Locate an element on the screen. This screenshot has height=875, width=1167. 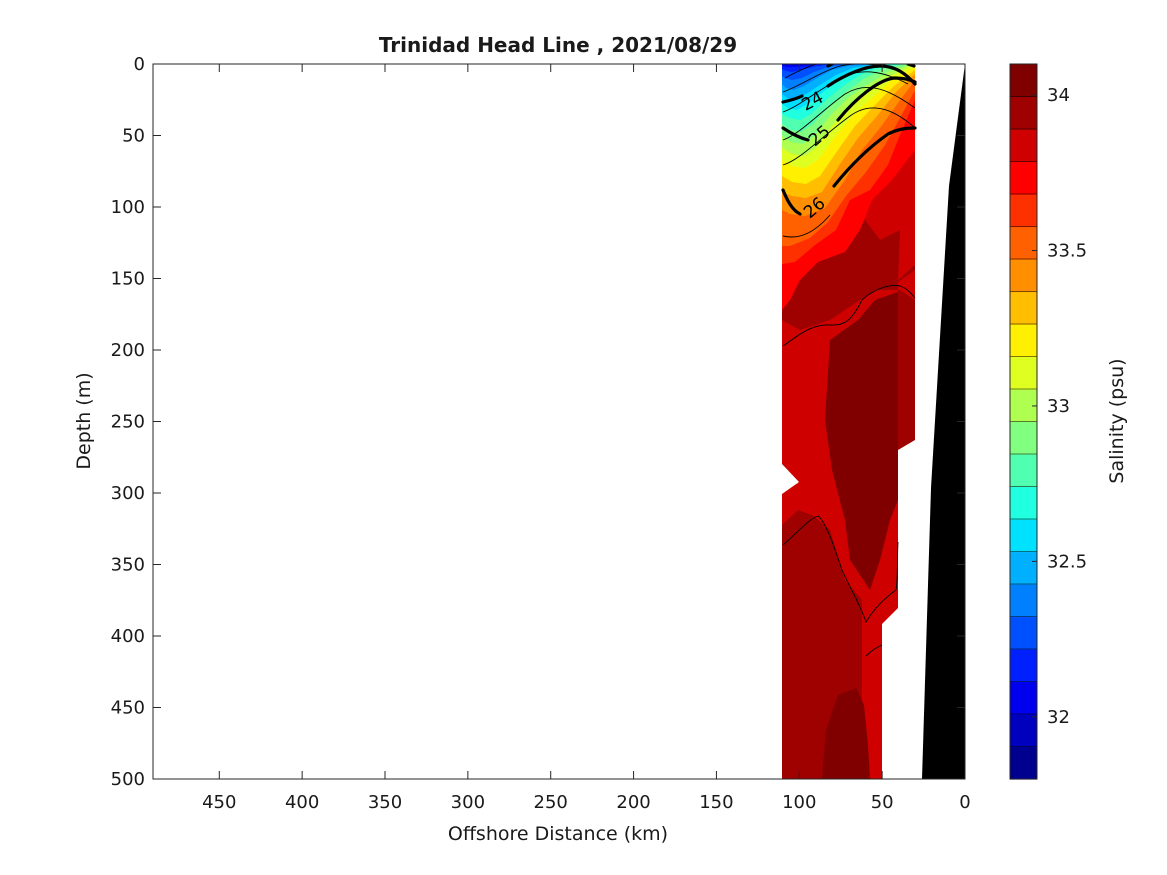
y-tick-label: 500 is located at coordinates (128, 779).